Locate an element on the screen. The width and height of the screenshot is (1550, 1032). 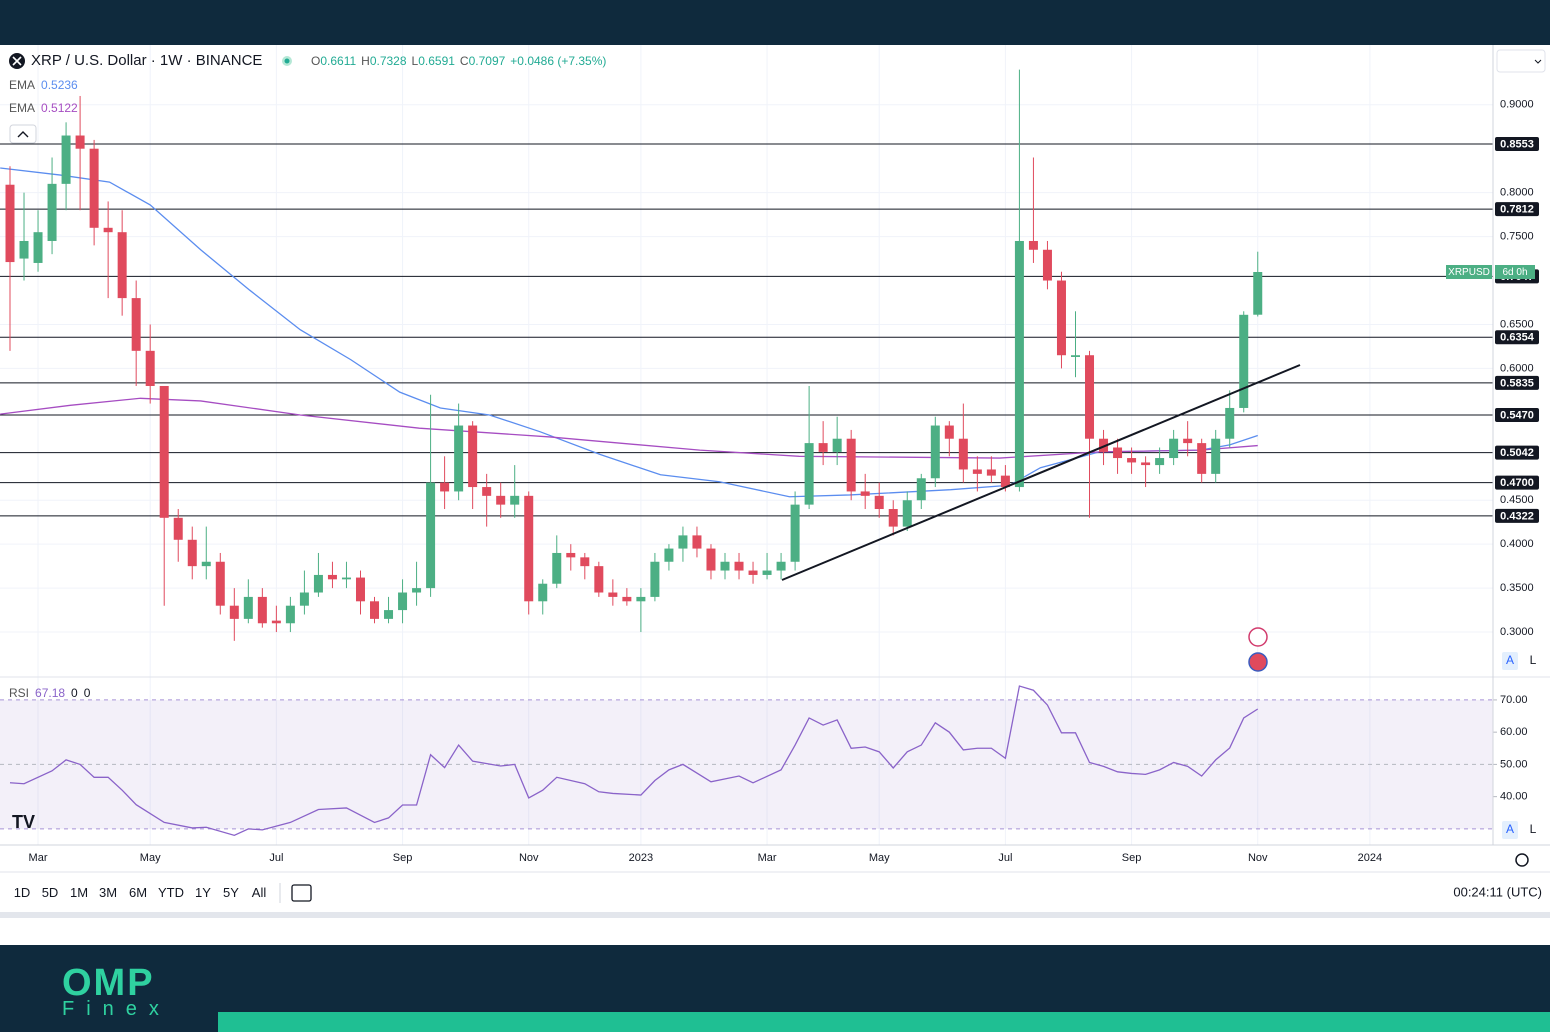
range-button: 3M is located at coordinates (108, 892).